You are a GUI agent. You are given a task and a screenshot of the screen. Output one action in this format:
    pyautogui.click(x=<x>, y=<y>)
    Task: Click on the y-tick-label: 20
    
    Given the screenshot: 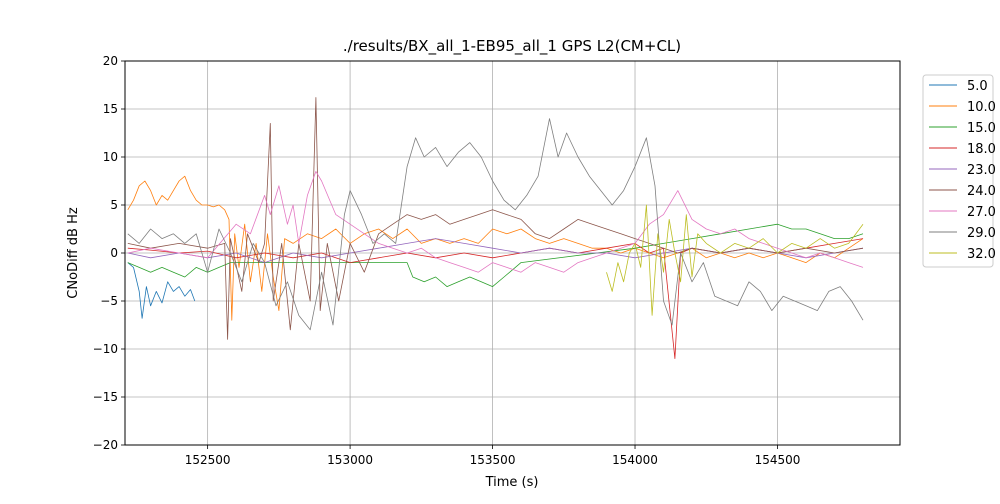 What is the action you would take?
    pyautogui.click(x=110, y=61)
    